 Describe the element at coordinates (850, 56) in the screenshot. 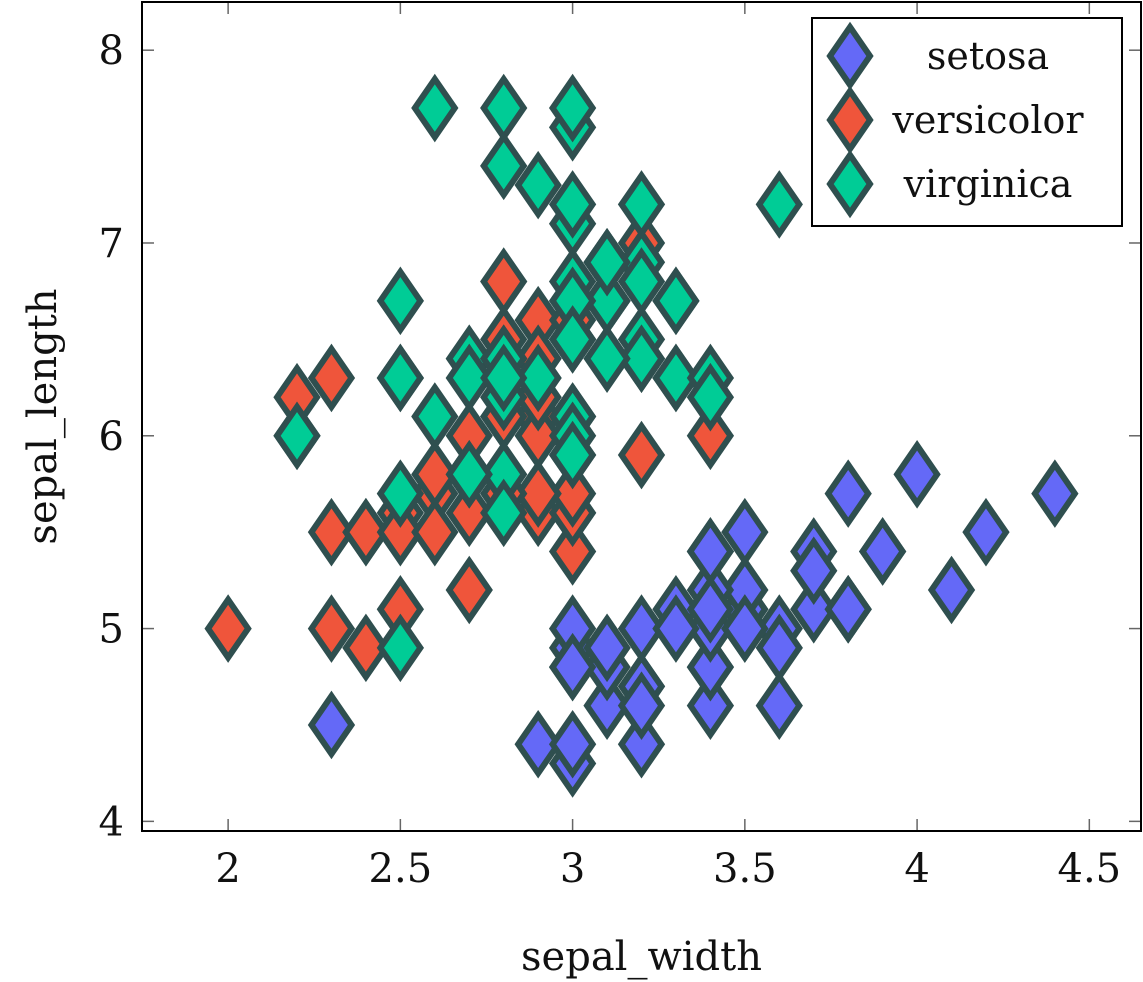

I see `legend-marker-setosa` at that location.